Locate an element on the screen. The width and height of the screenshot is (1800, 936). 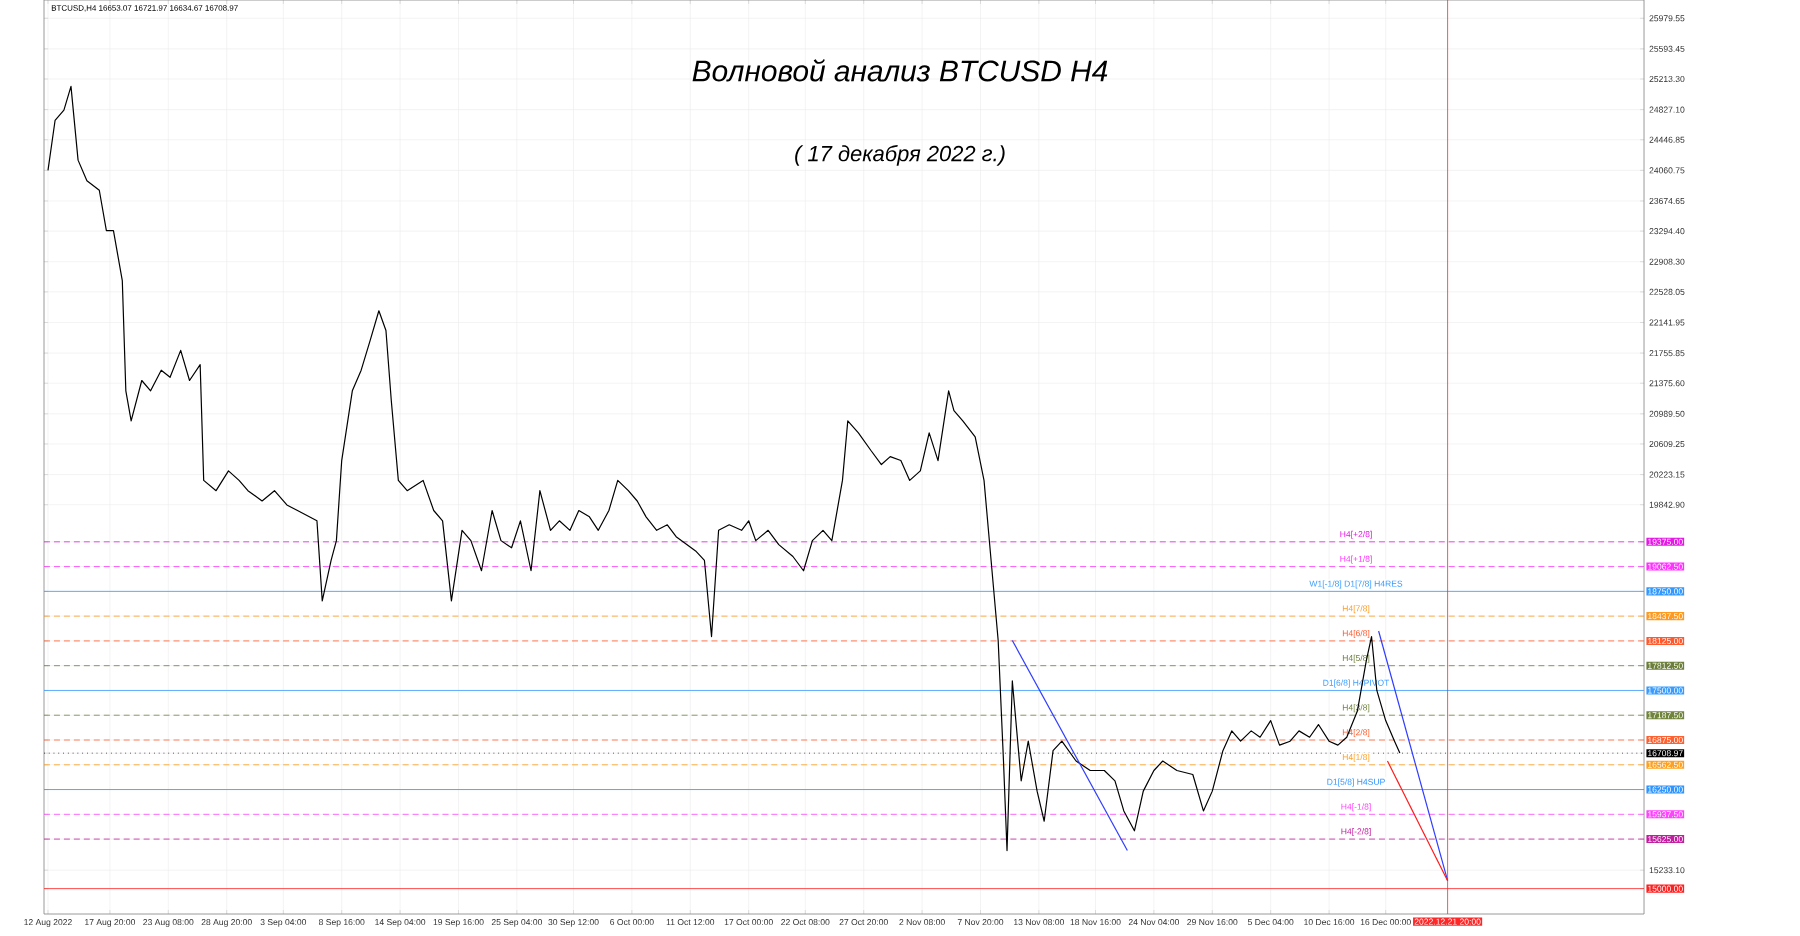
text: ( 17 декабря 2022 г.) is located at coordinates (900, 155).